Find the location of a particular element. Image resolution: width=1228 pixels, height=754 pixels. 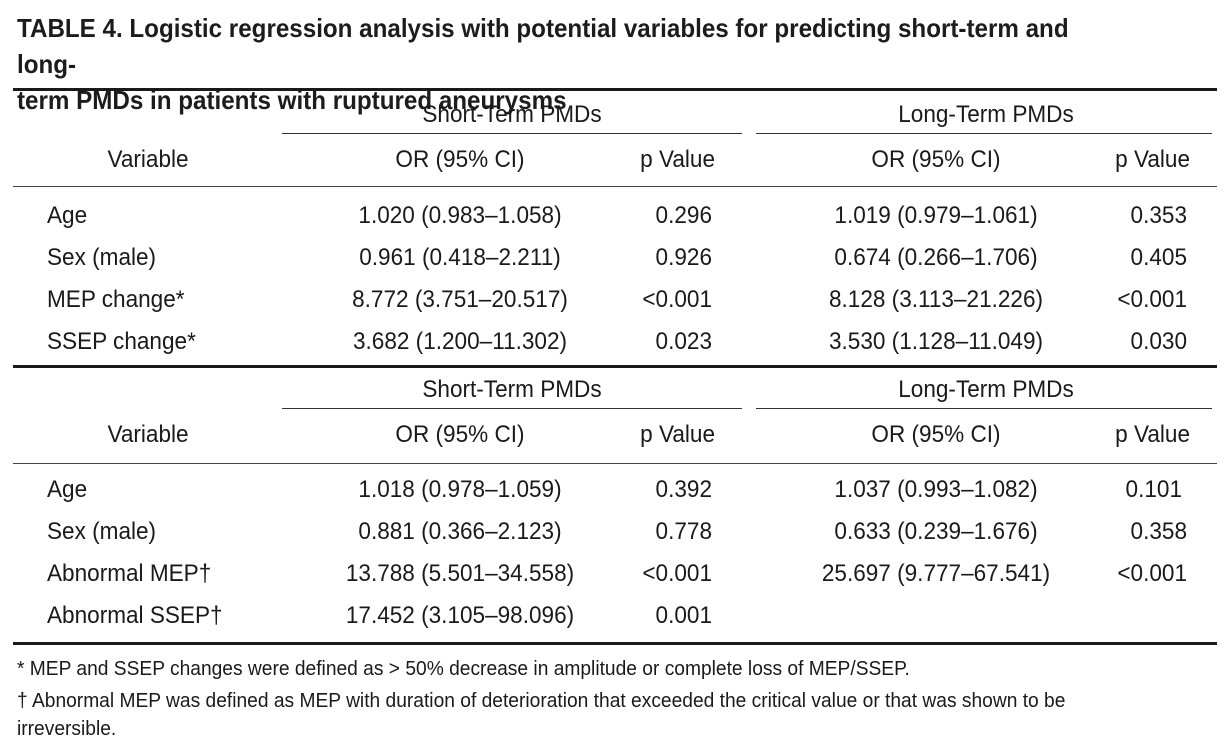

row-or-short: 1.020 (0.983–1.058) is located at coordinates (460, 215).